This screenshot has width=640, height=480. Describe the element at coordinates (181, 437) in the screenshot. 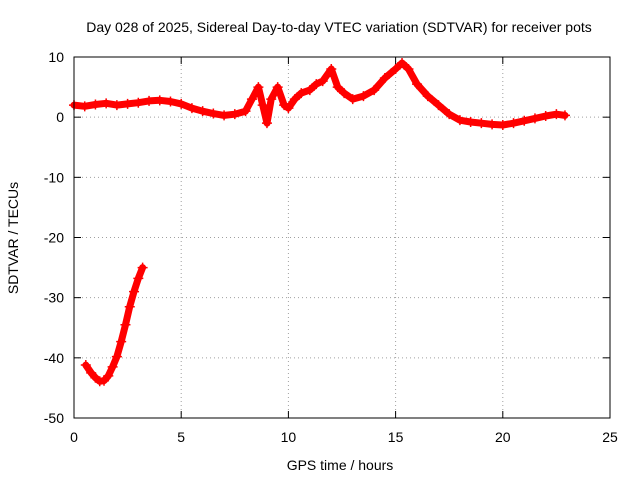

I see `x-tick-label: 5` at that location.